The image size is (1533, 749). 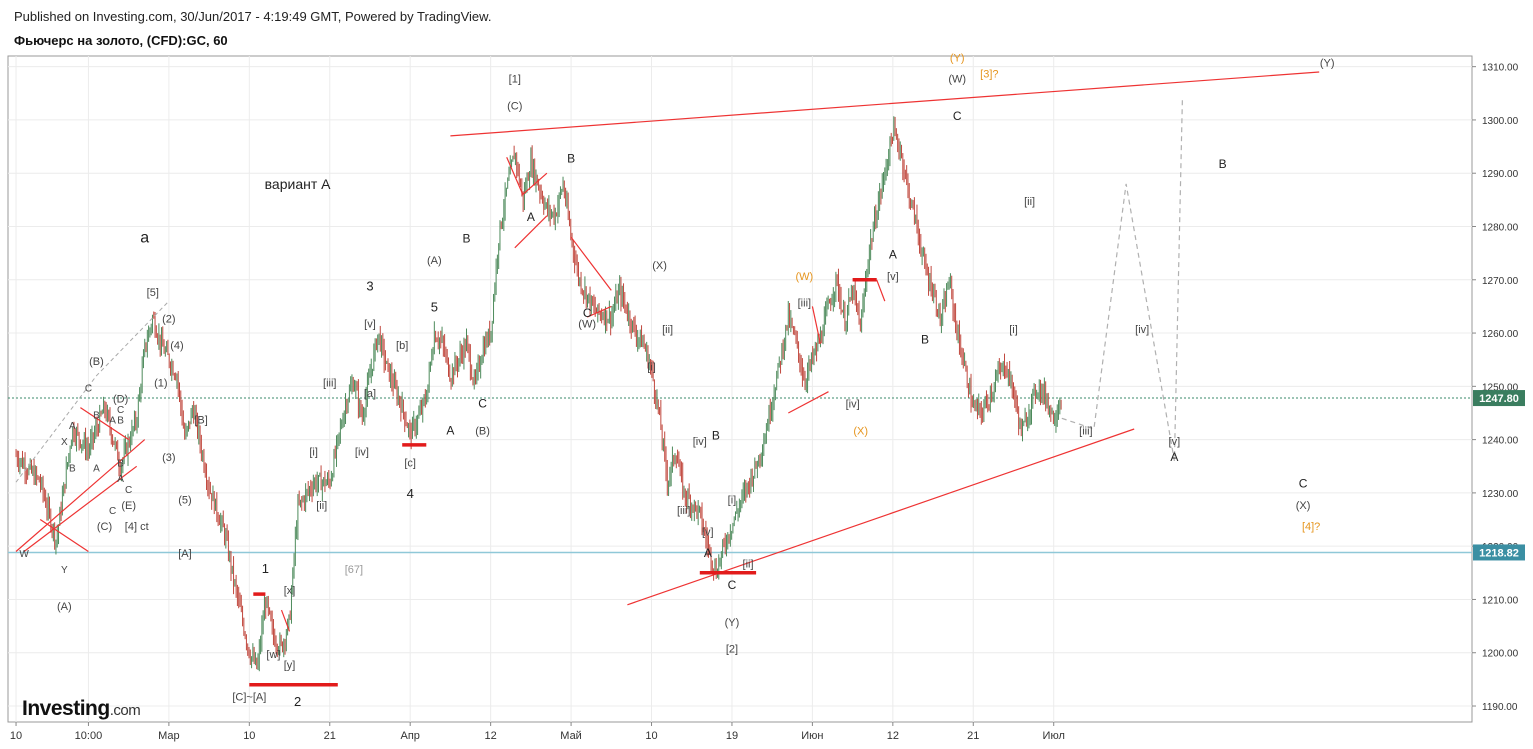 What do you see at coordinates (434, 307) in the screenshot?
I see `wave-label: 5` at bounding box center [434, 307].